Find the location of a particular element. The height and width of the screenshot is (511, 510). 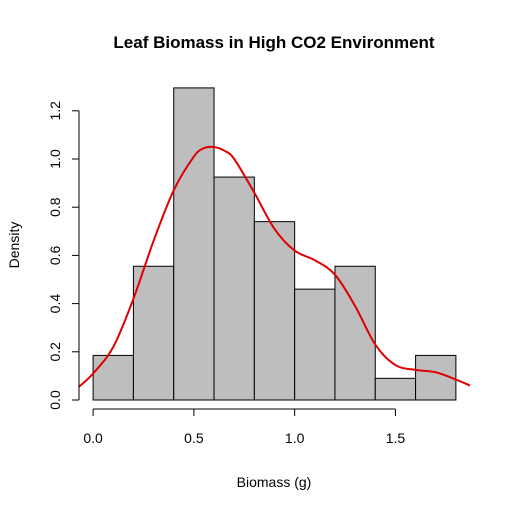

y-tick-label-4: 0.8 is located at coordinates (55, 207).